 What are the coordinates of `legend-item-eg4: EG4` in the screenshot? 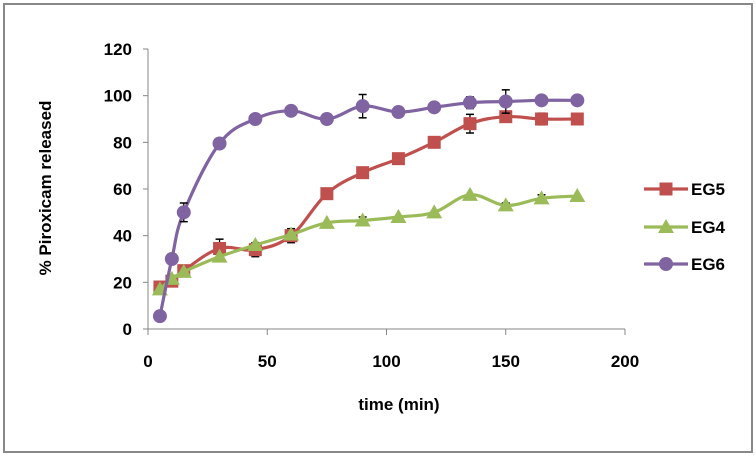 It's located at (685, 227).